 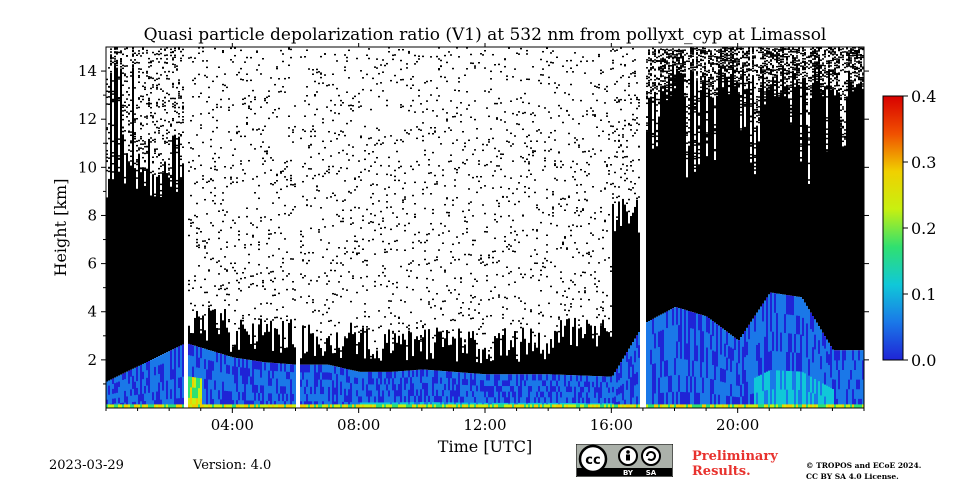 I want to click on colorbar-tick-label: 0.2, so click(x=923, y=228).